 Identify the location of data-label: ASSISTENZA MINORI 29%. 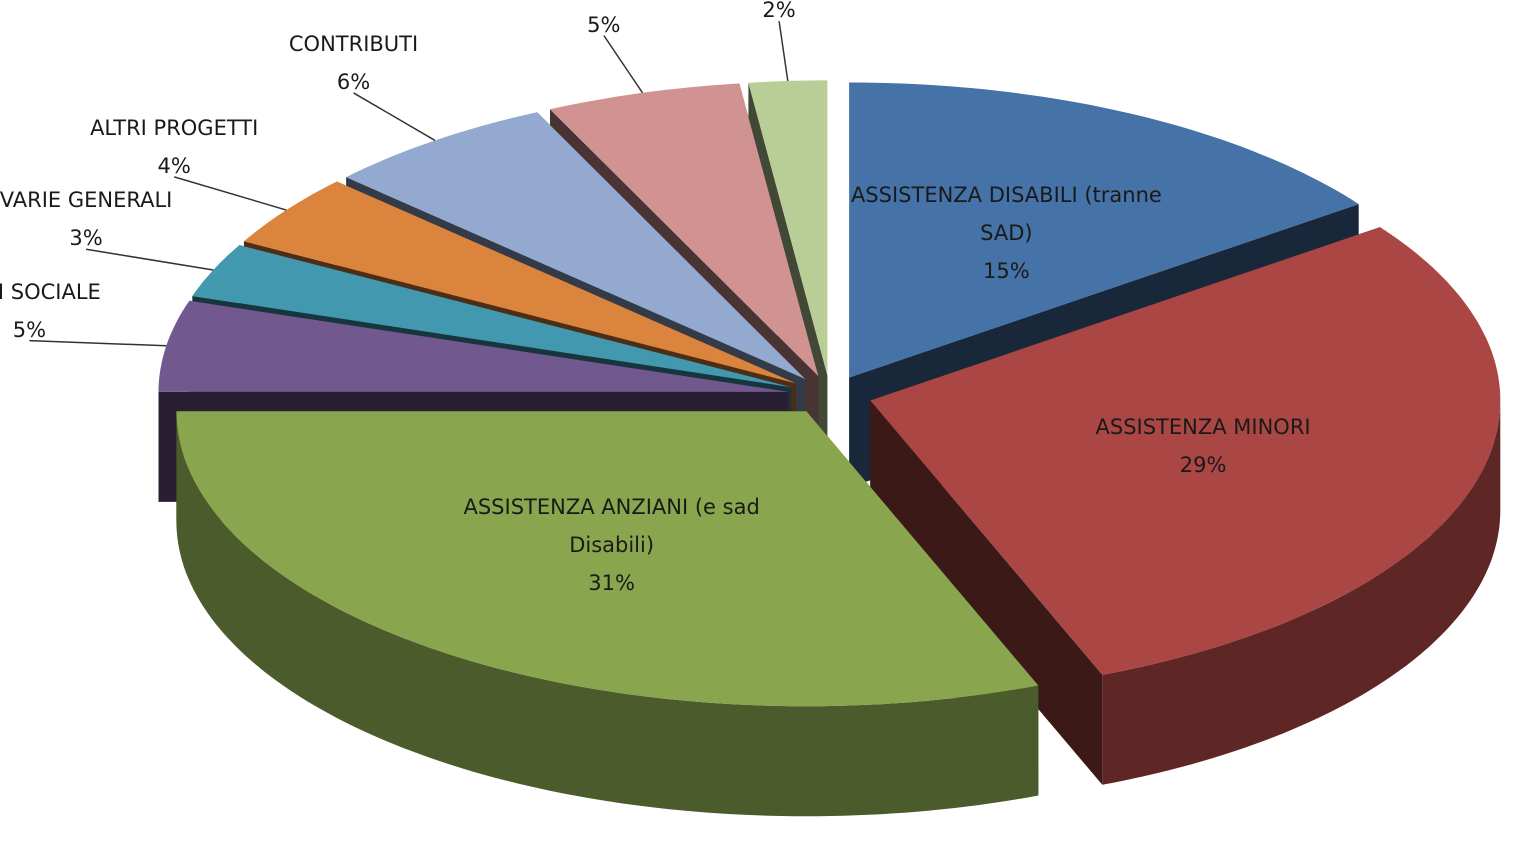
(1203, 446).